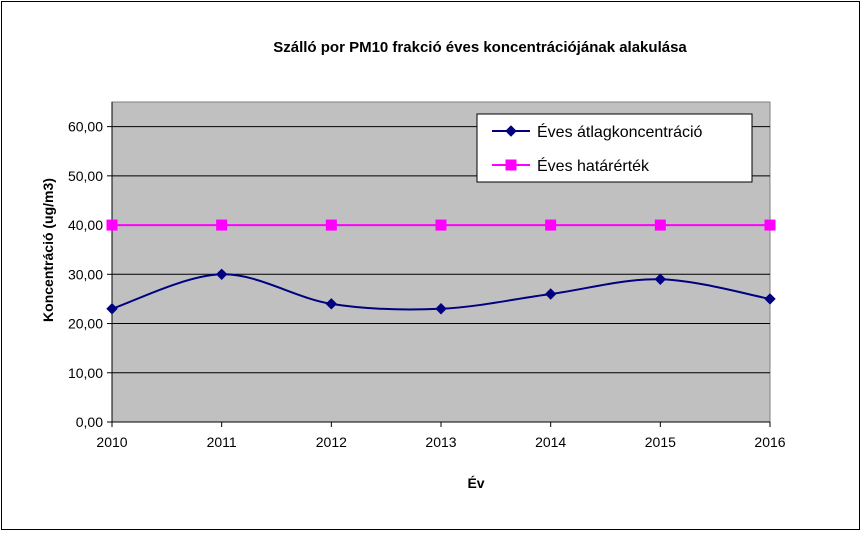 The image size is (861, 533). I want to click on x-tick-label: 2011, so click(222, 442).